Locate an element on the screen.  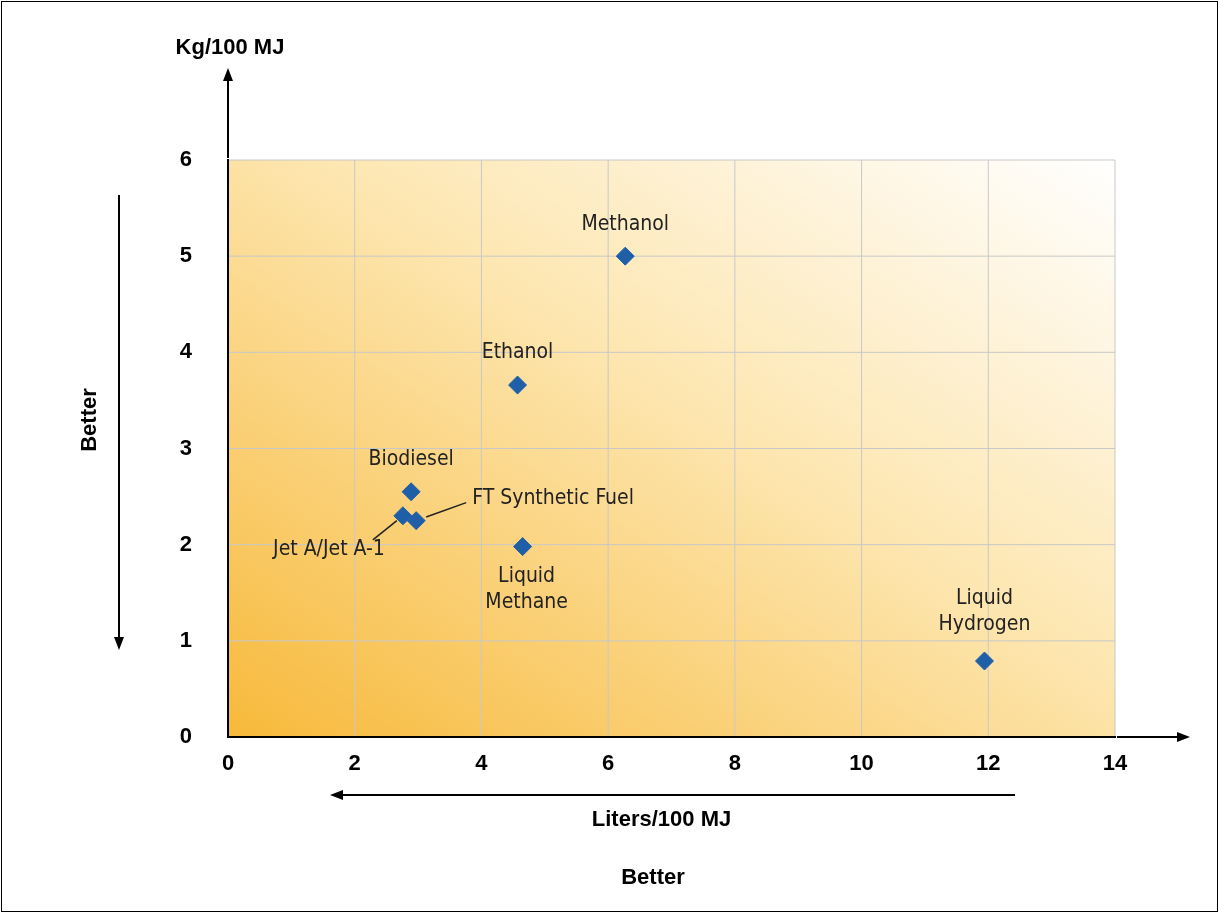
x-tick-label: 2 is located at coordinates (354, 763).